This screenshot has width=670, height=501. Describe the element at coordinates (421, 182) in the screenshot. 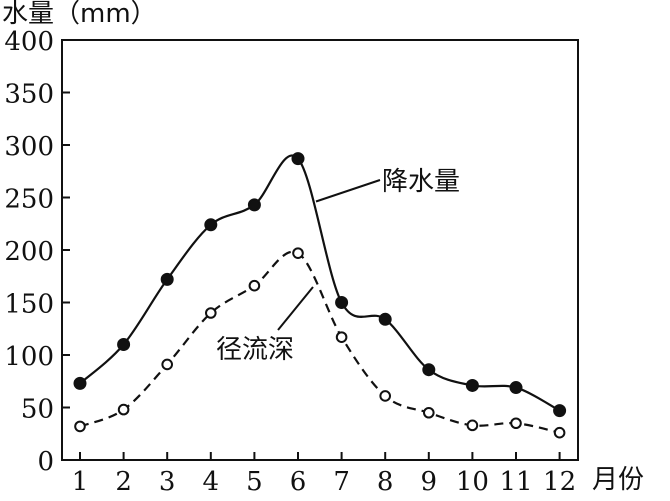

I see `series-label-1: 降水量` at that location.